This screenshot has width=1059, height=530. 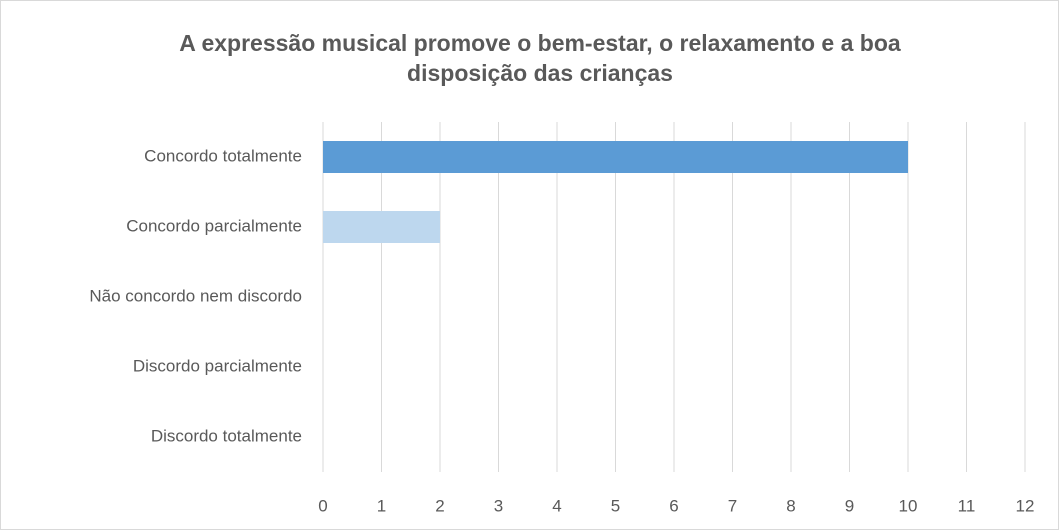 What do you see at coordinates (967, 505) in the screenshot?
I see `x-tick-label: 11` at bounding box center [967, 505].